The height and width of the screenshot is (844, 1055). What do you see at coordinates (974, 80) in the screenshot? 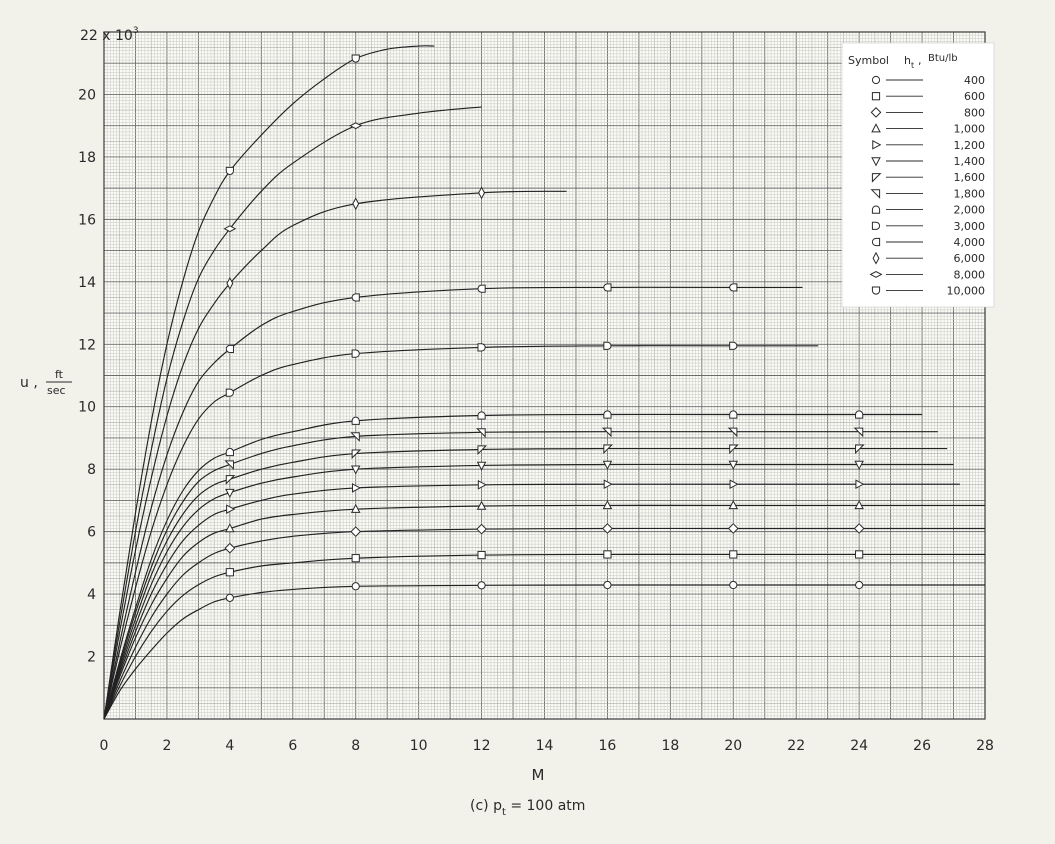
I see `legend-label: 400` at bounding box center [974, 80].